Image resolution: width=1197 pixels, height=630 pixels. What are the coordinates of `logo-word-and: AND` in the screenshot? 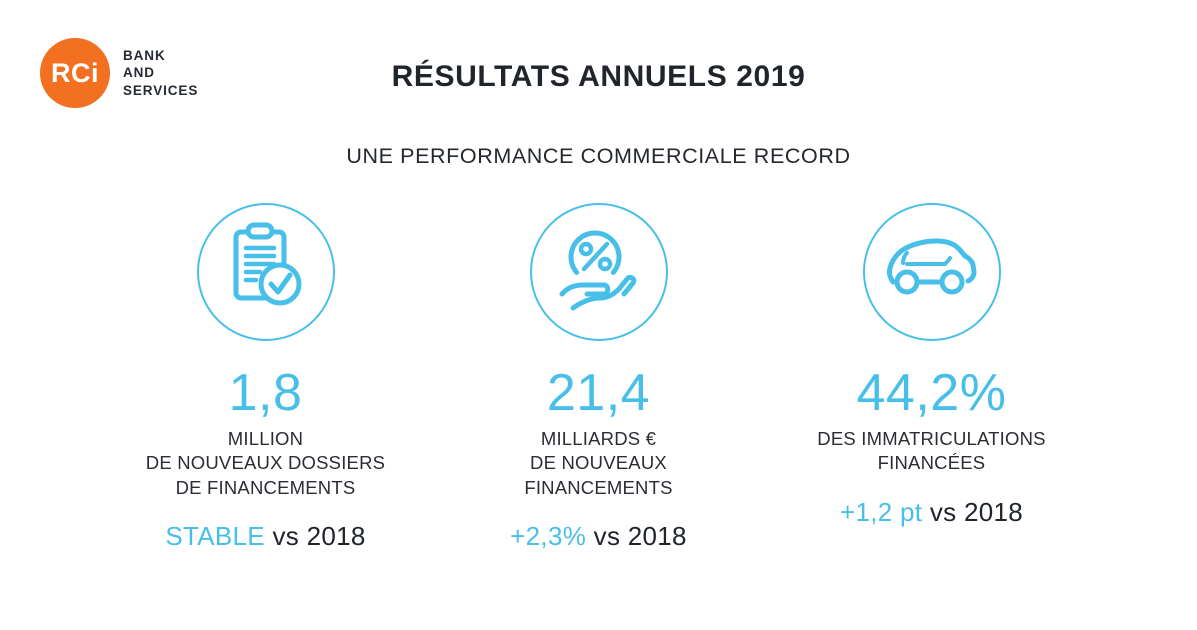 It's located at (139, 73).